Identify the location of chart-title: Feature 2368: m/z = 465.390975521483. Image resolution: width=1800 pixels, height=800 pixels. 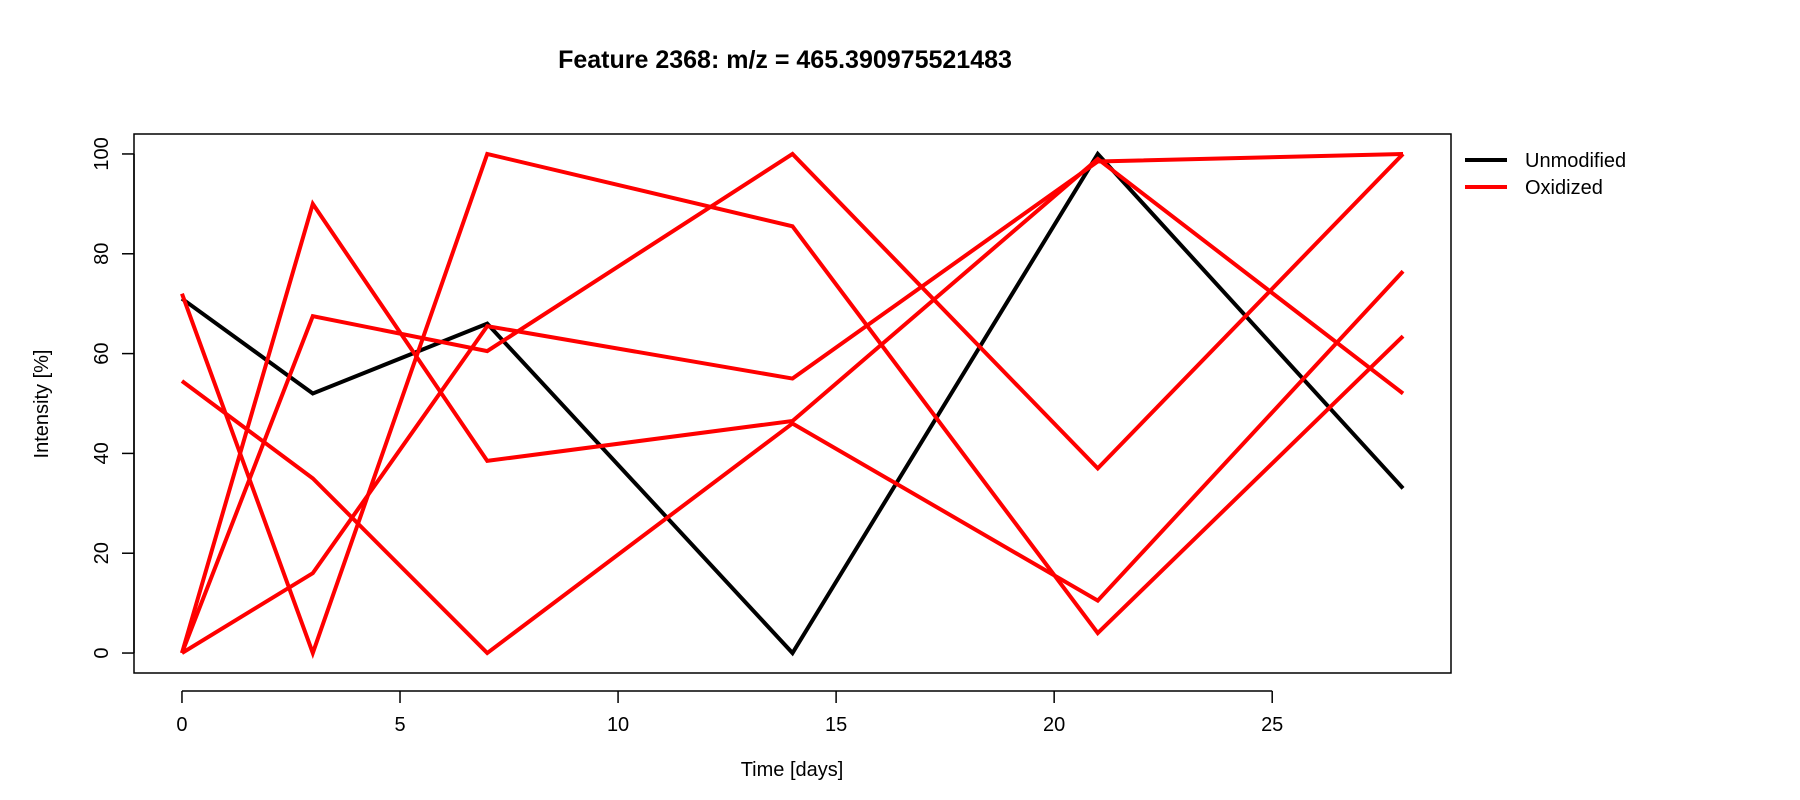
(785, 60).